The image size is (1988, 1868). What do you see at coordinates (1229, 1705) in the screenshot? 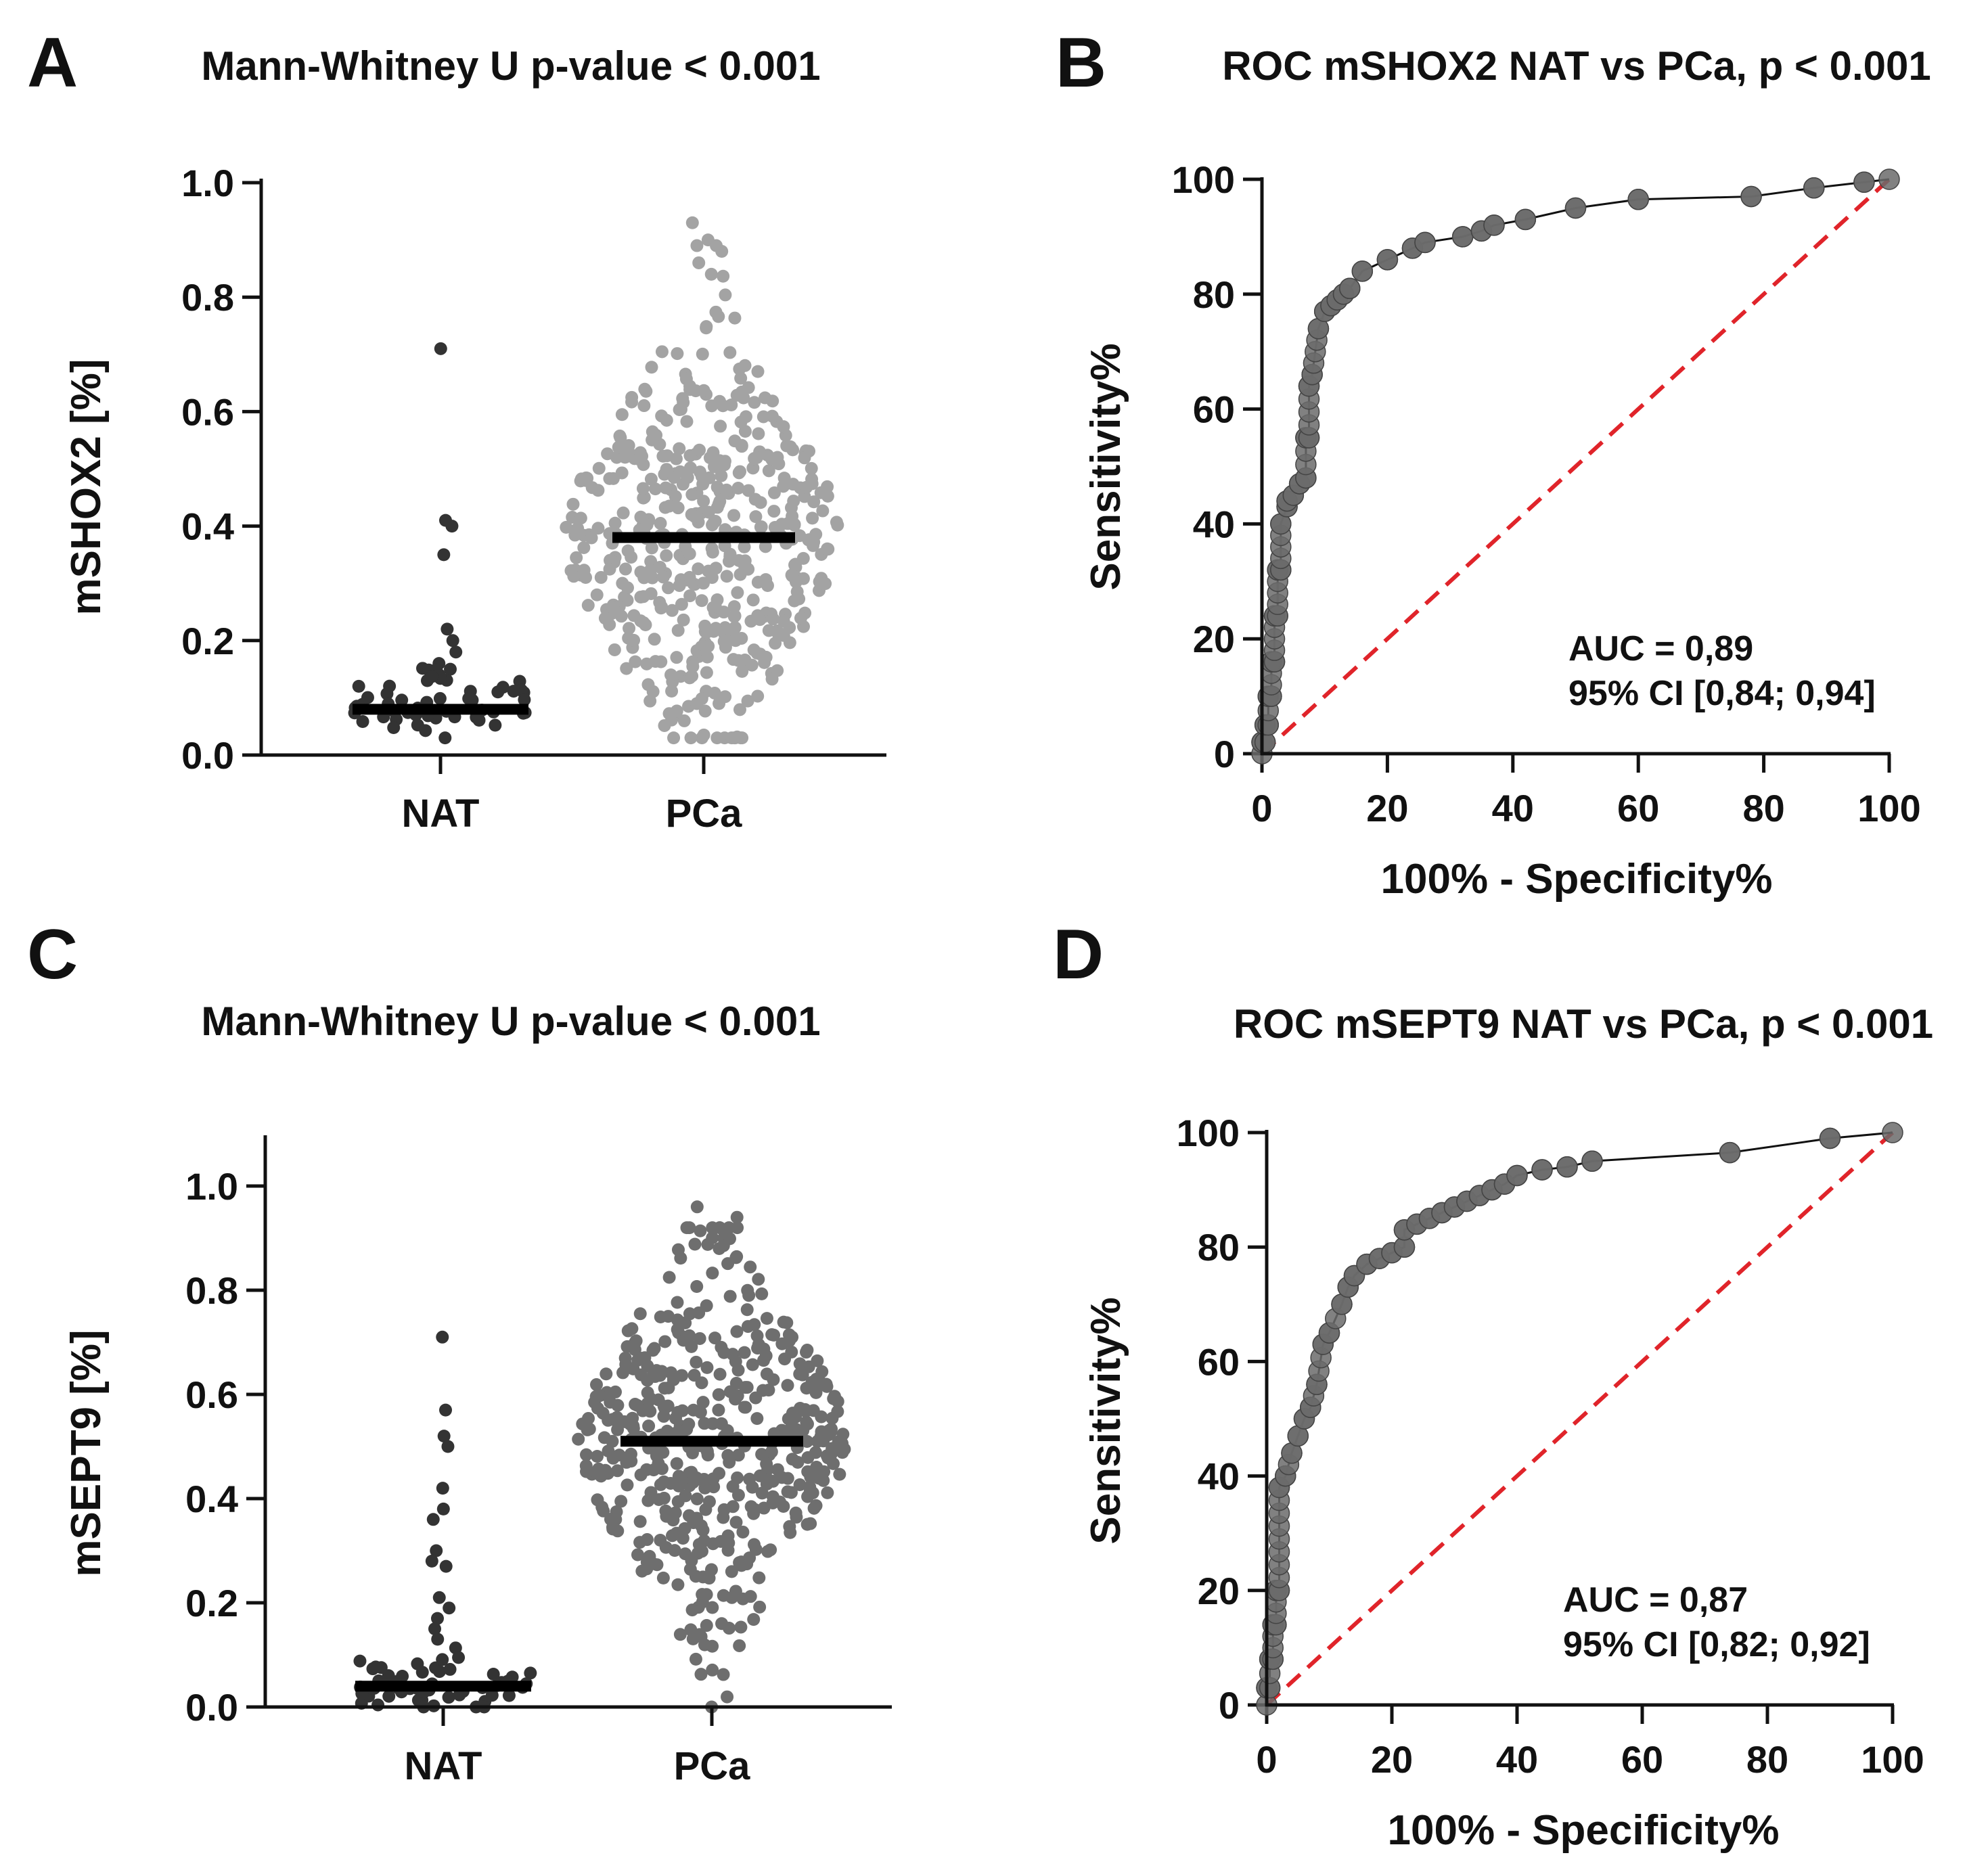
I see `panel-d-ytick-label: 0` at bounding box center [1229, 1705].